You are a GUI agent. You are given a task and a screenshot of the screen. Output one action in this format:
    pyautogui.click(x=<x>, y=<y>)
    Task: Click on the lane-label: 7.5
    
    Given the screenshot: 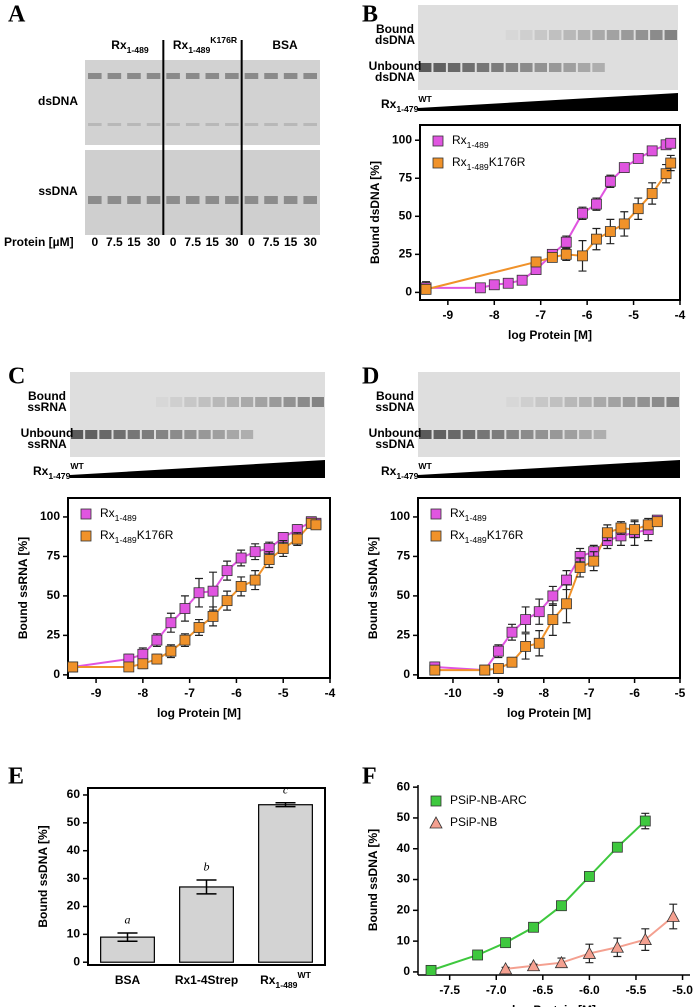 What is the action you would take?
    pyautogui.click(x=271, y=242)
    